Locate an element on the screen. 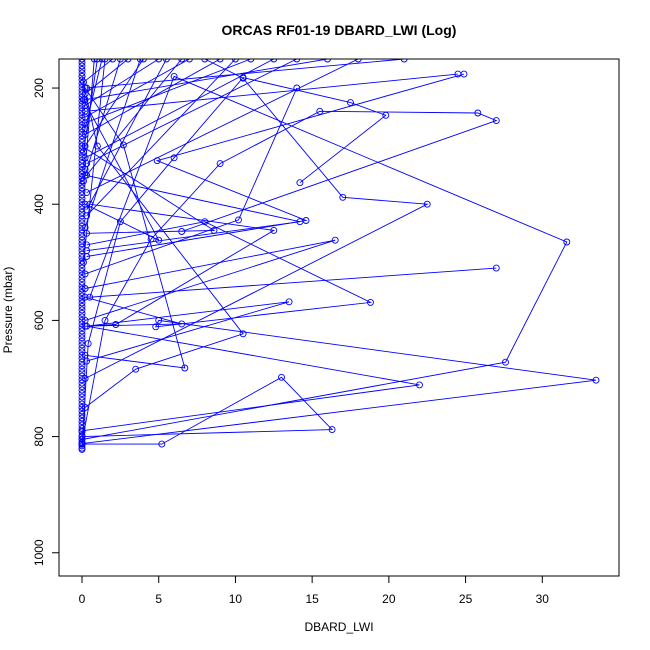  y-tick-label: 1000 is located at coordinates (39, 552).